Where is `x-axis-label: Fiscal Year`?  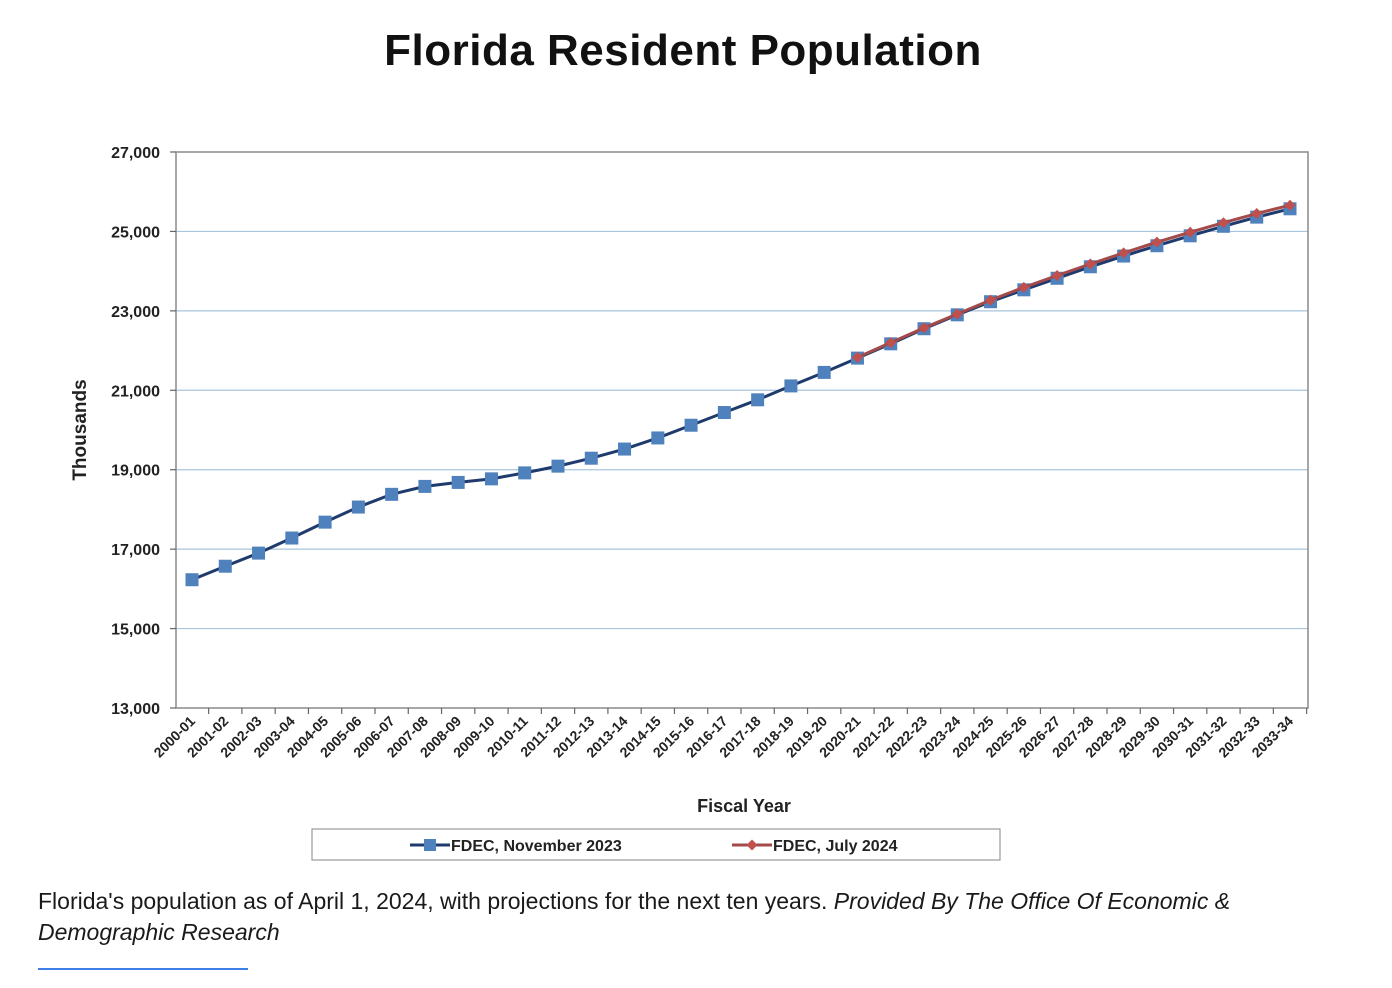
x-axis-label: Fiscal Year is located at coordinates (744, 806).